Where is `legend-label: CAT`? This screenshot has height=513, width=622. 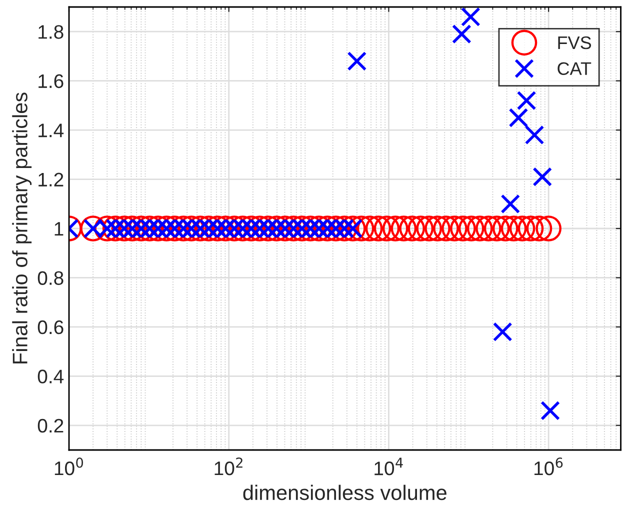
legend-label: CAT is located at coordinates (575, 69).